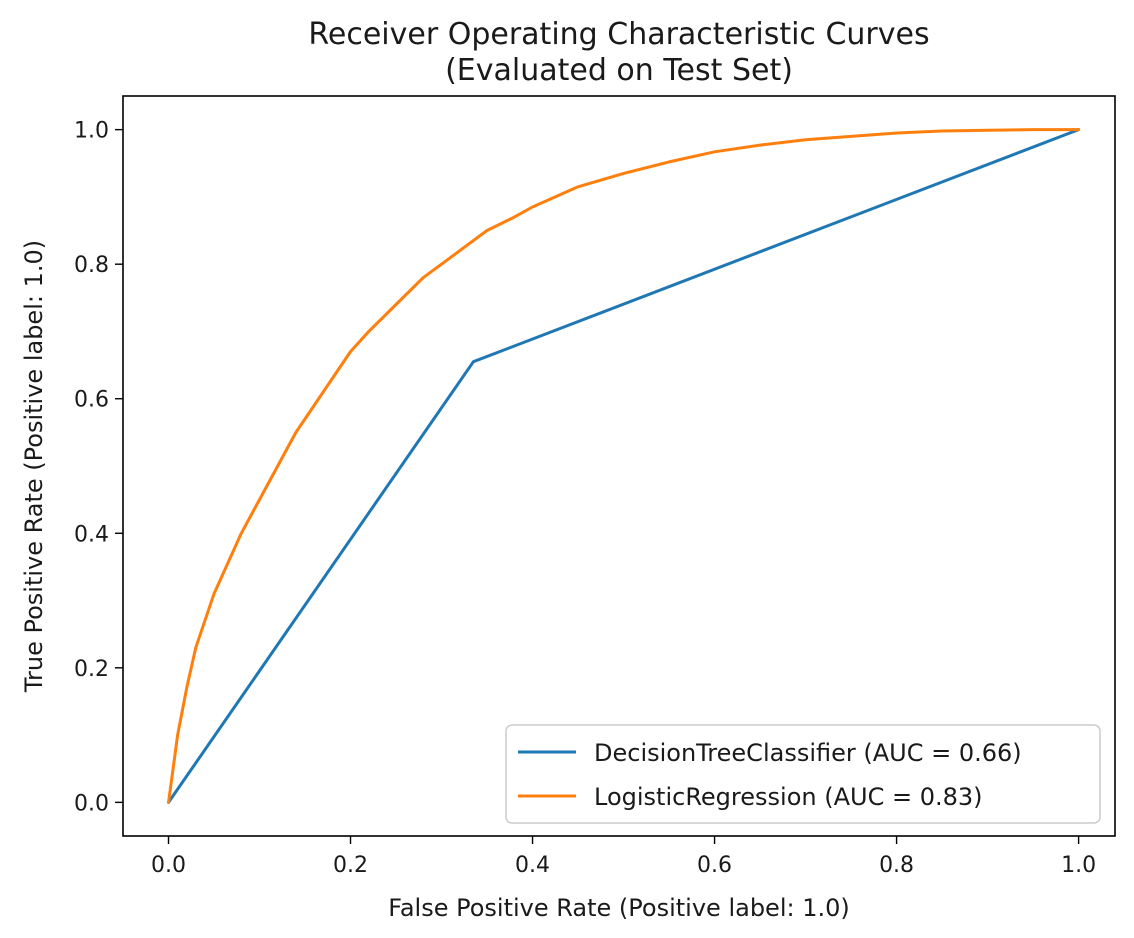 The height and width of the screenshot is (938, 1134). What do you see at coordinates (91, 669) in the screenshot?
I see `y-tick-label: 0.2` at bounding box center [91, 669].